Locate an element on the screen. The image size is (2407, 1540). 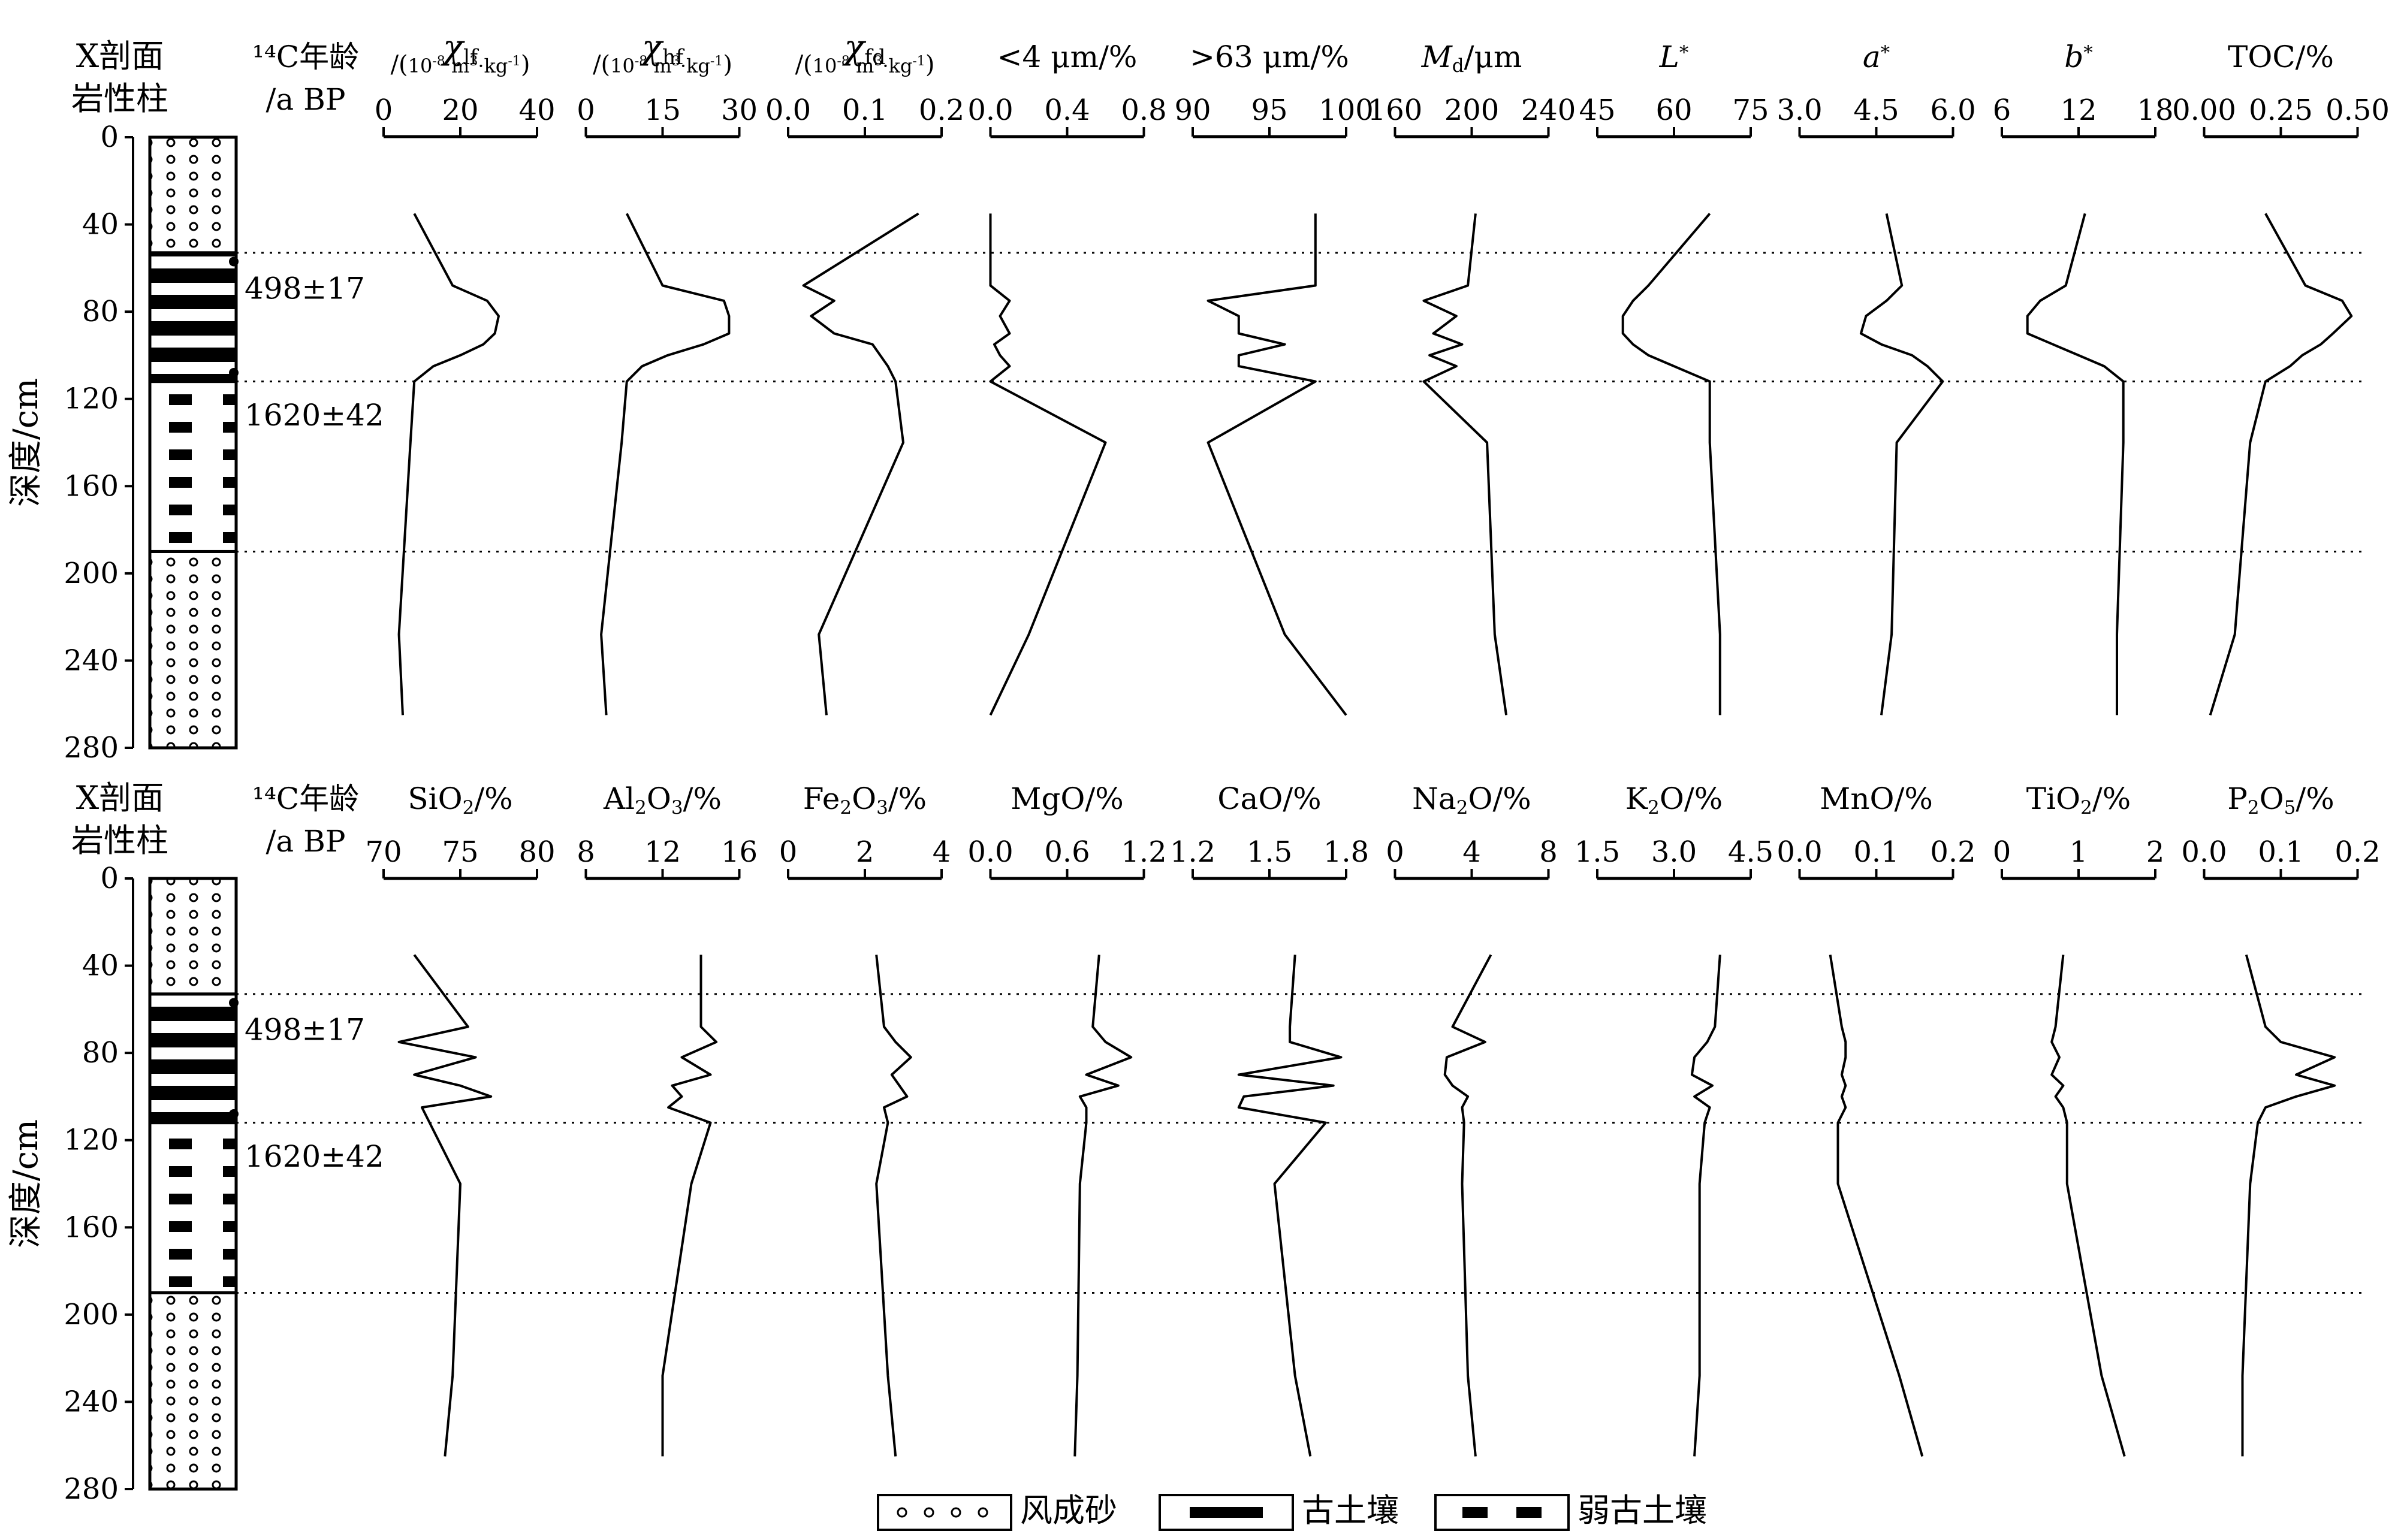
series-title: Na2O/% is located at coordinates (1471, 800).